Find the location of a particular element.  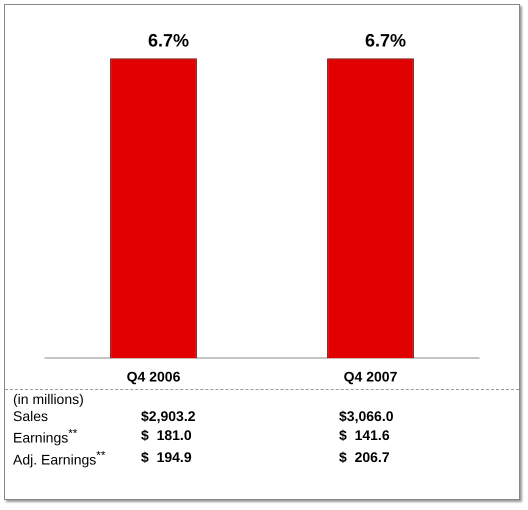

x-tick-label: Q4 2007 is located at coordinates (371, 376).